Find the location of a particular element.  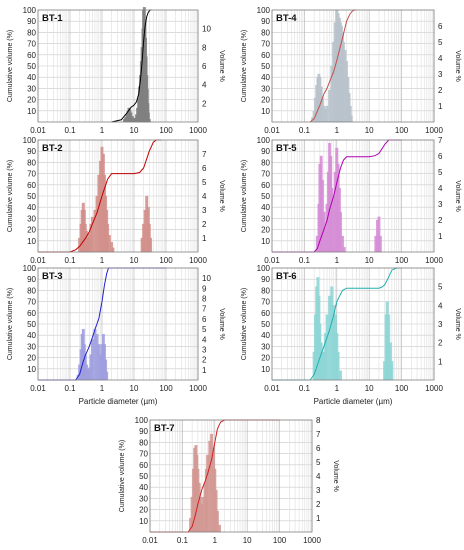

gridlines is located at coordinates (118, 323).